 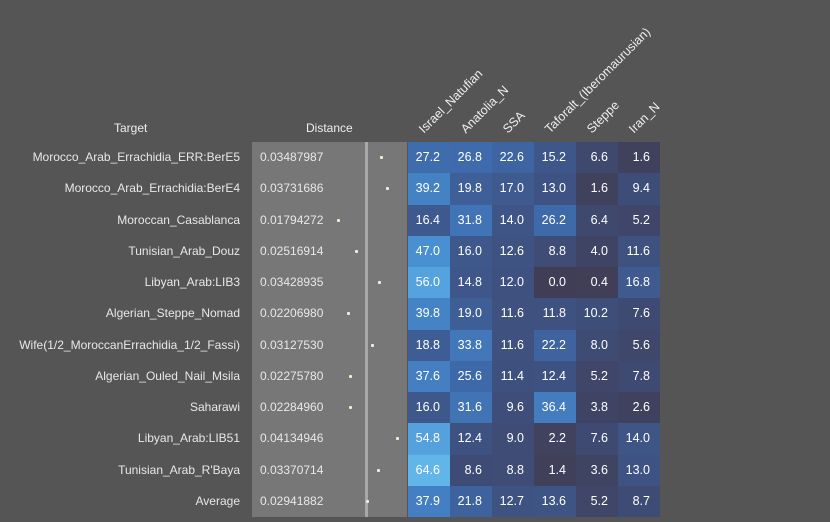 I want to click on heatmap-cell: 21.8, so click(x=471, y=501).